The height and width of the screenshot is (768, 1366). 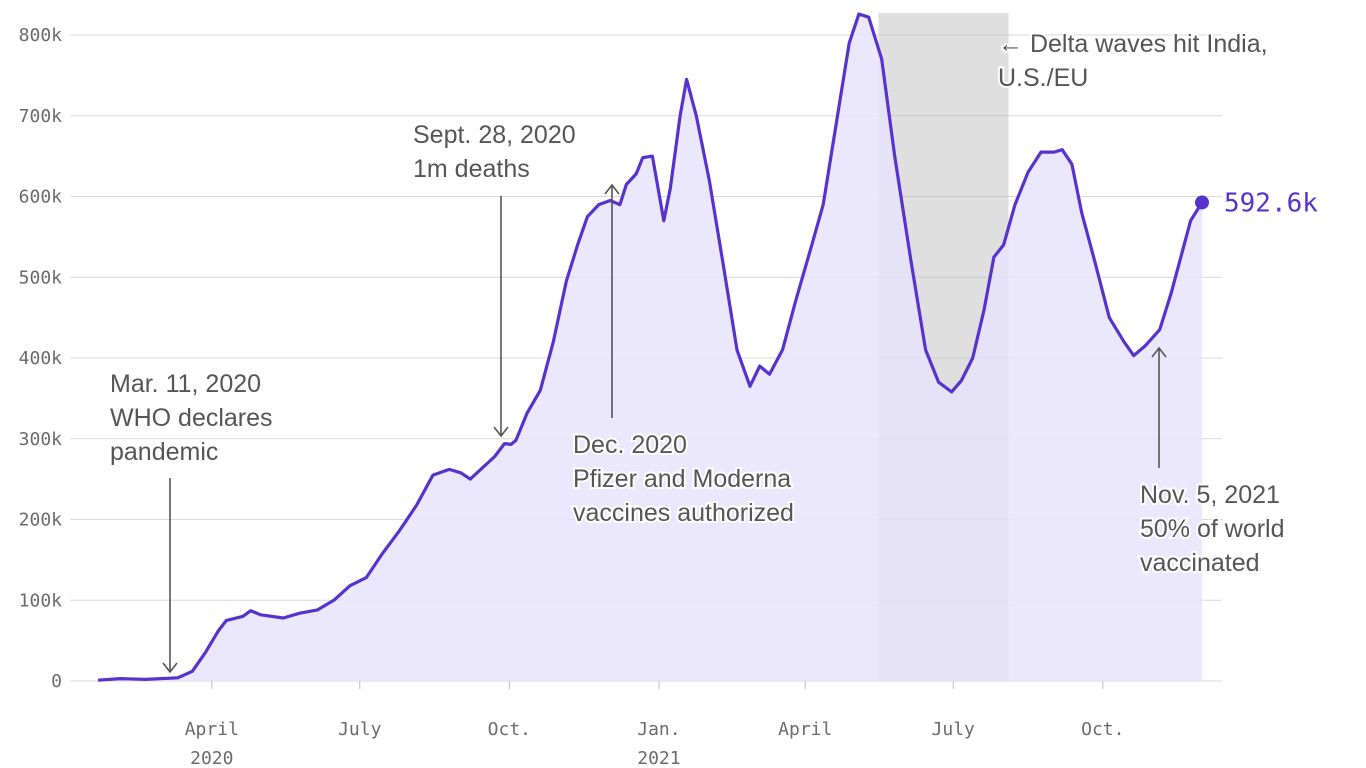 What do you see at coordinates (41, 520) in the screenshot?
I see `y-tick-label: 200k` at bounding box center [41, 520].